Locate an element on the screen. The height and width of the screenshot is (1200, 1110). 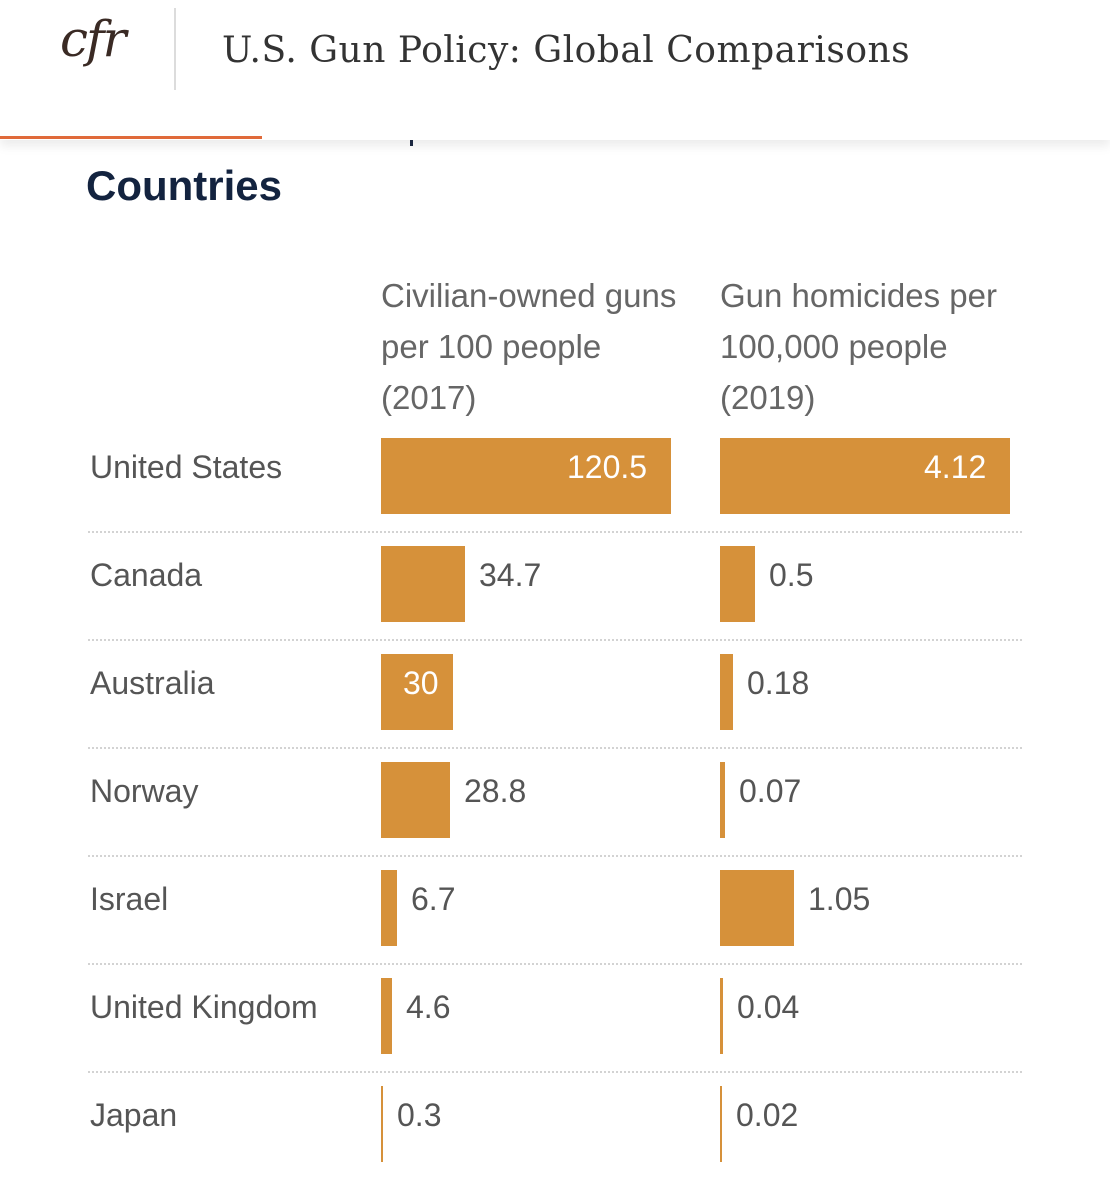
value-label-homicides: 0.02 is located at coordinates (767, 1115).